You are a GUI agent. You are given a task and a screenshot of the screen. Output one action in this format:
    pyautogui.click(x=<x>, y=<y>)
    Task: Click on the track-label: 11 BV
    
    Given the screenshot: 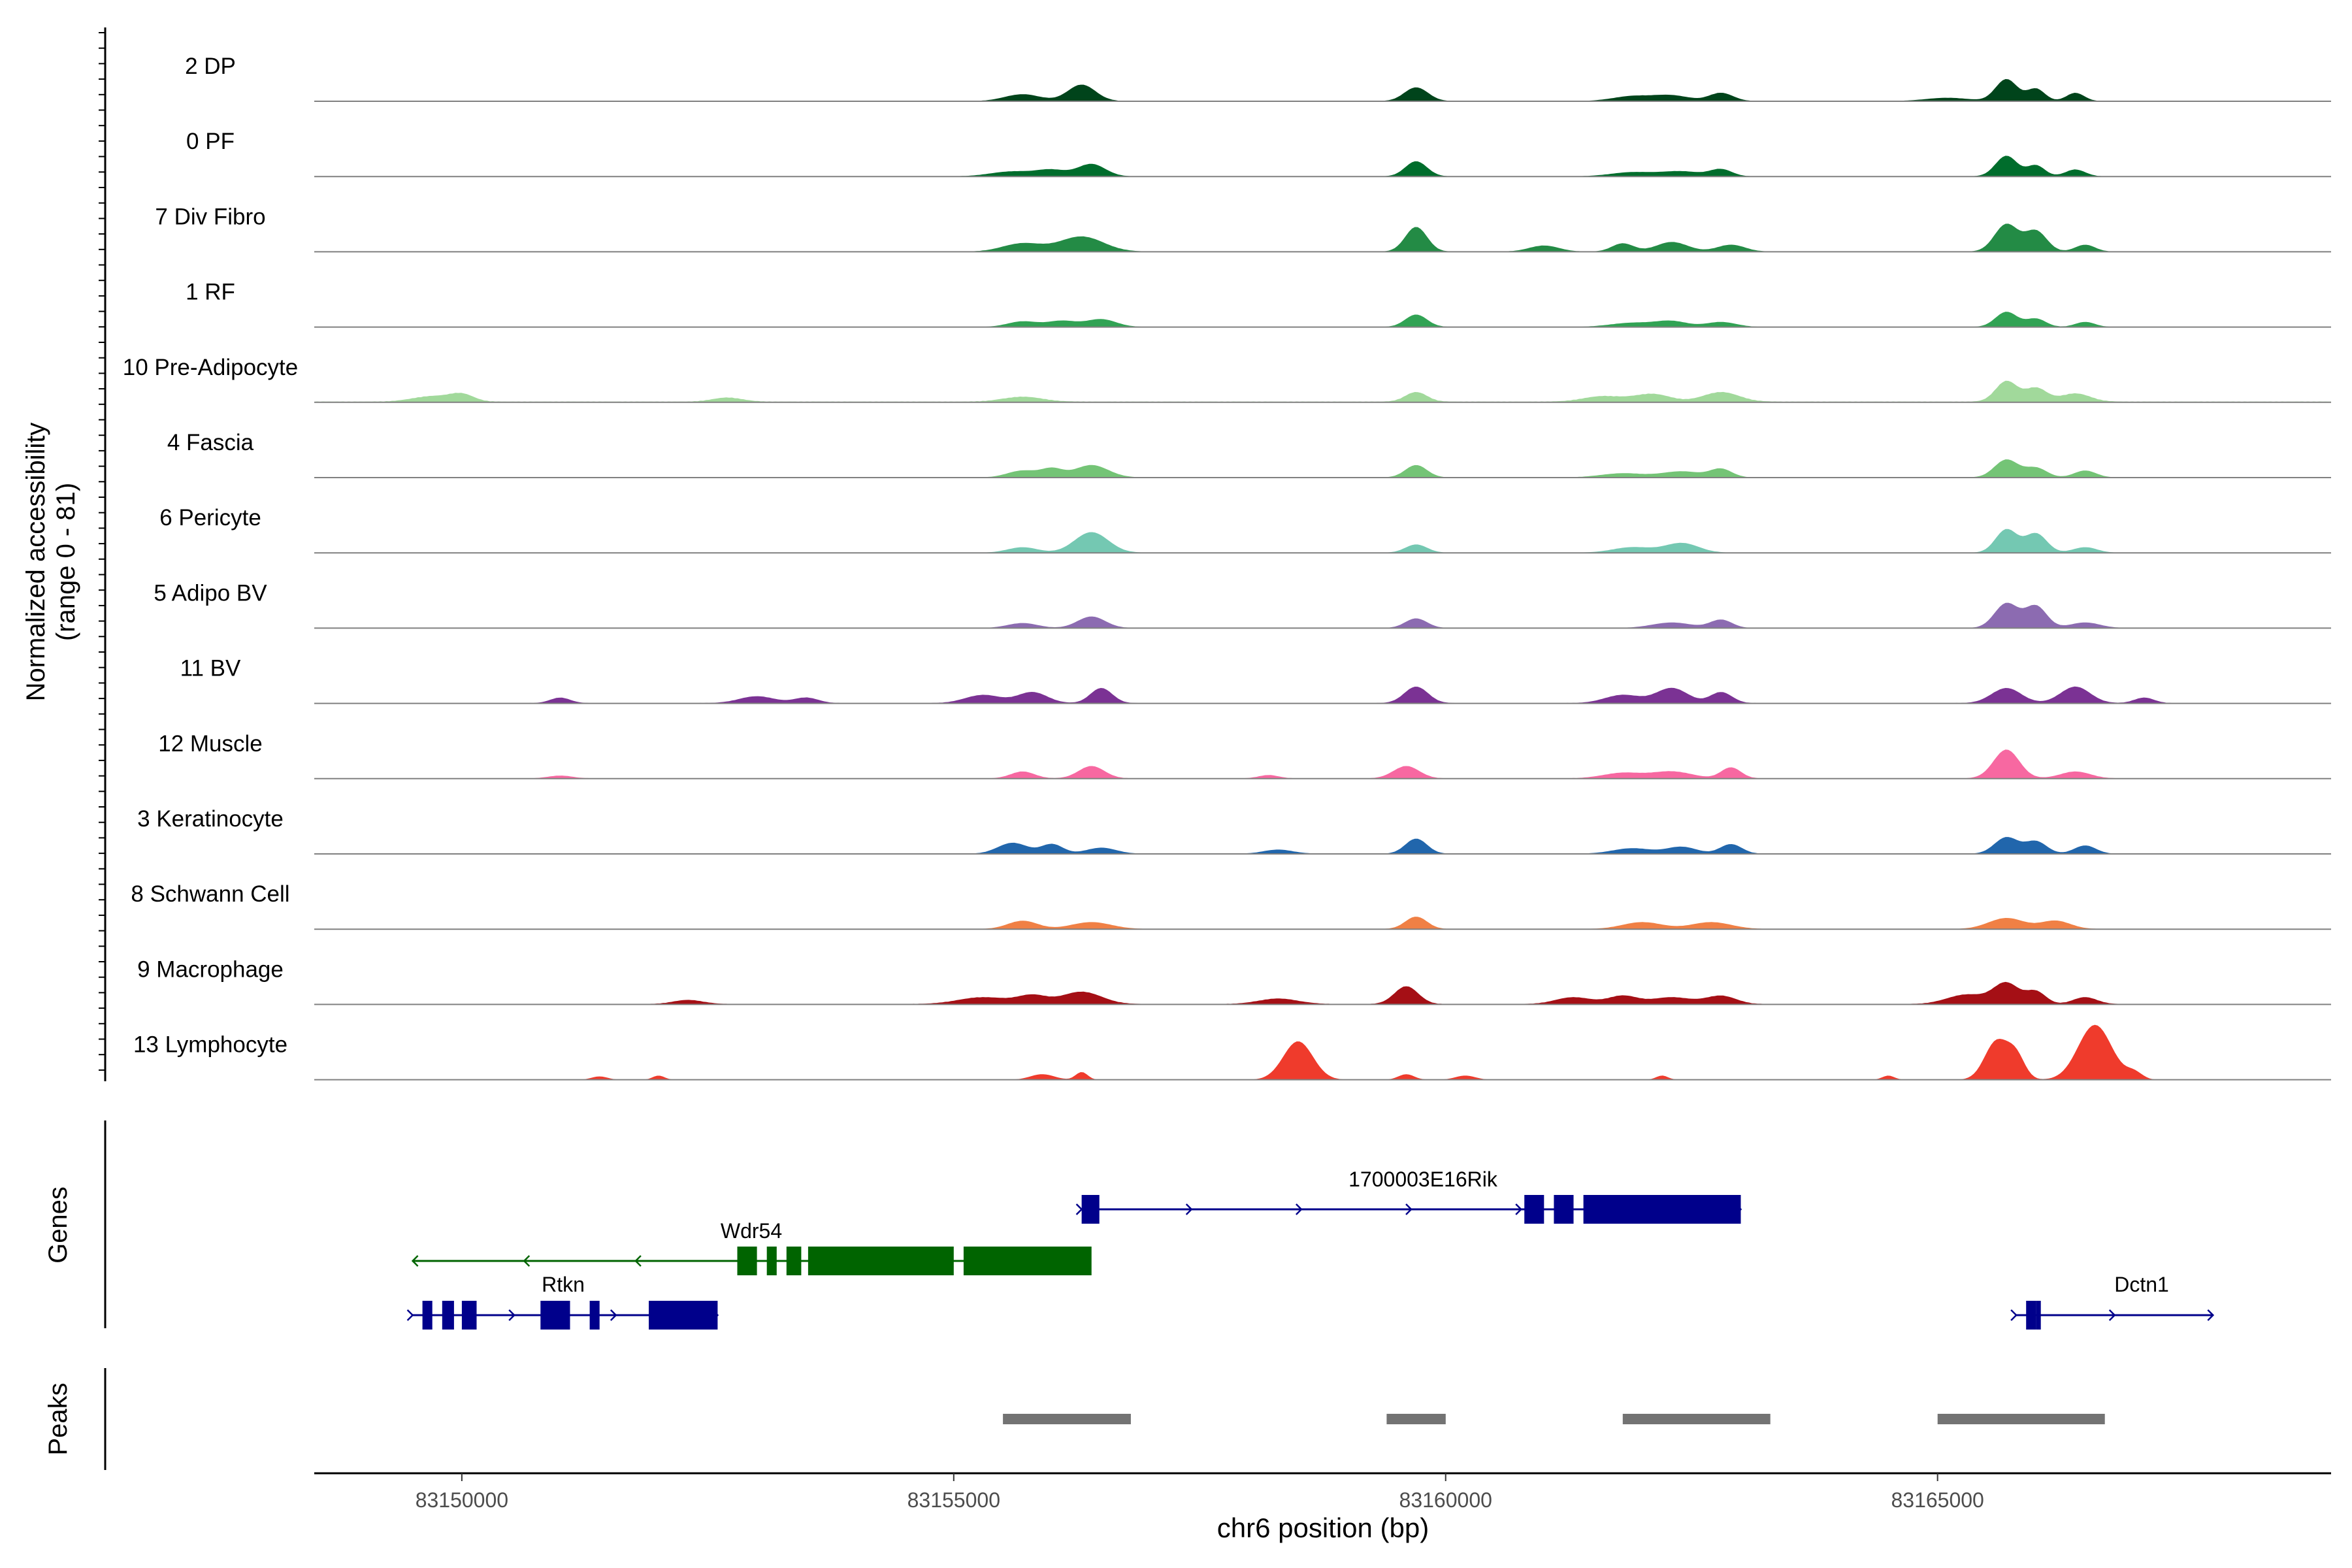 What is the action you would take?
    pyautogui.click(x=210, y=668)
    